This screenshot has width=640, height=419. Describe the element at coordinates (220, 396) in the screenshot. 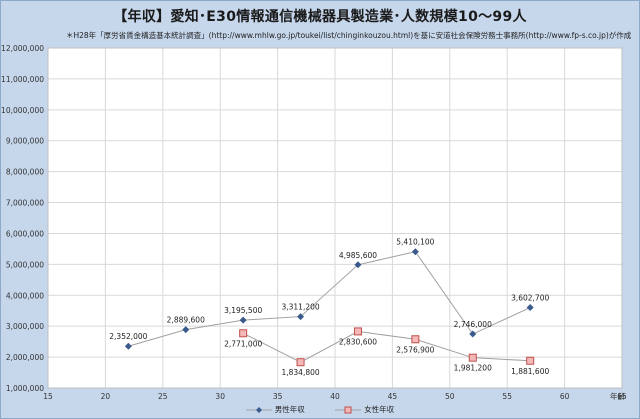

I see `x-tick-label: 30` at that location.